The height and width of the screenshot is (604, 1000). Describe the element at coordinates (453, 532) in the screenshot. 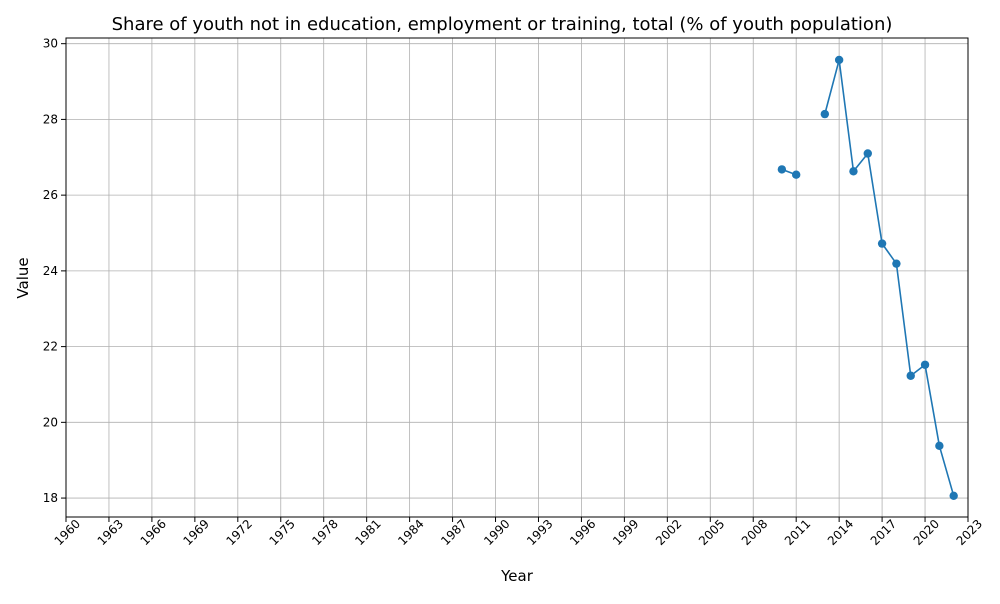

I see `x-tick-label: 1987` at that location.